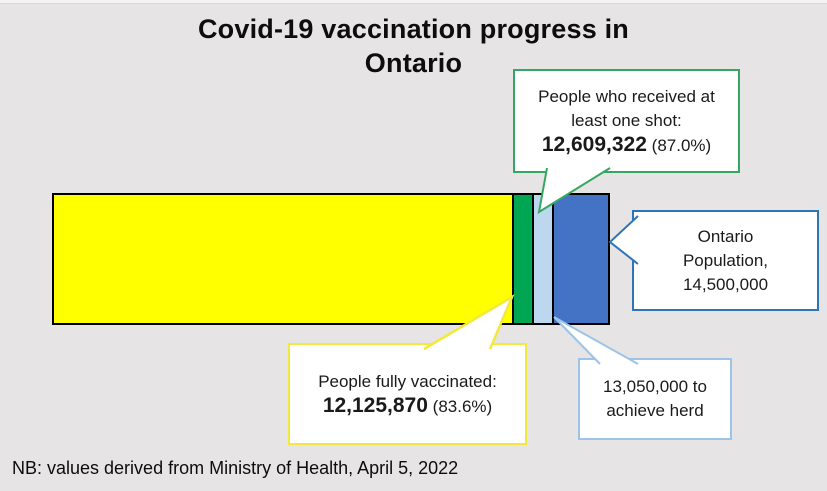 This screenshot has height=491, width=827. What do you see at coordinates (413, 63) in the screenshot?
I see `chart-title-line2: Ontario` at bounding box center [413, 63].